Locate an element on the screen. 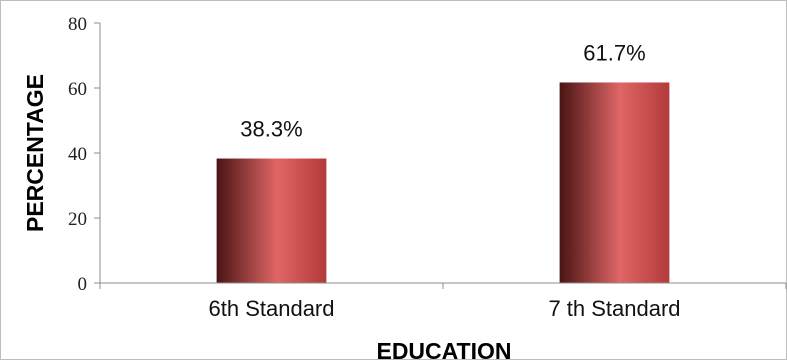 The height and width of the screenshot is (361, 787). y-tick-label: 60 is located at coordinates (77, 89).